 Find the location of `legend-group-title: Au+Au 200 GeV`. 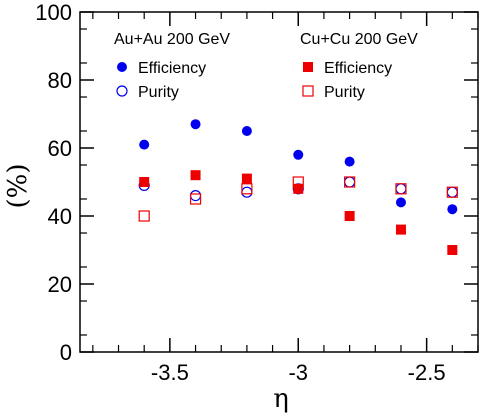

legend-group-title: Au+Au 200 GeV is located at coordinates (172, 39).